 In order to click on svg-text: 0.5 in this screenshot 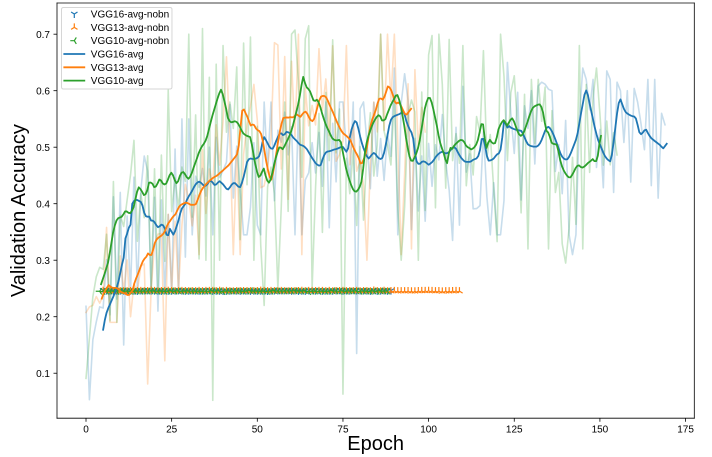, I will do `click(43, 148)`.